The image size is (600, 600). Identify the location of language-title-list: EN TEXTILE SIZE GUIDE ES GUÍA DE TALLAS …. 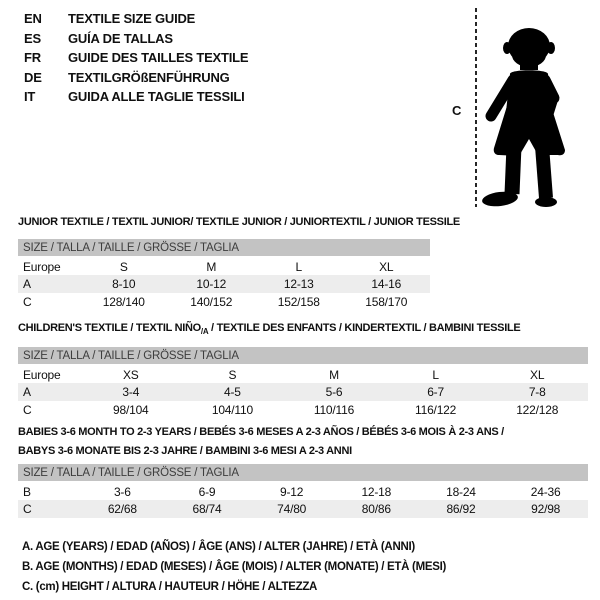
(136, 58).